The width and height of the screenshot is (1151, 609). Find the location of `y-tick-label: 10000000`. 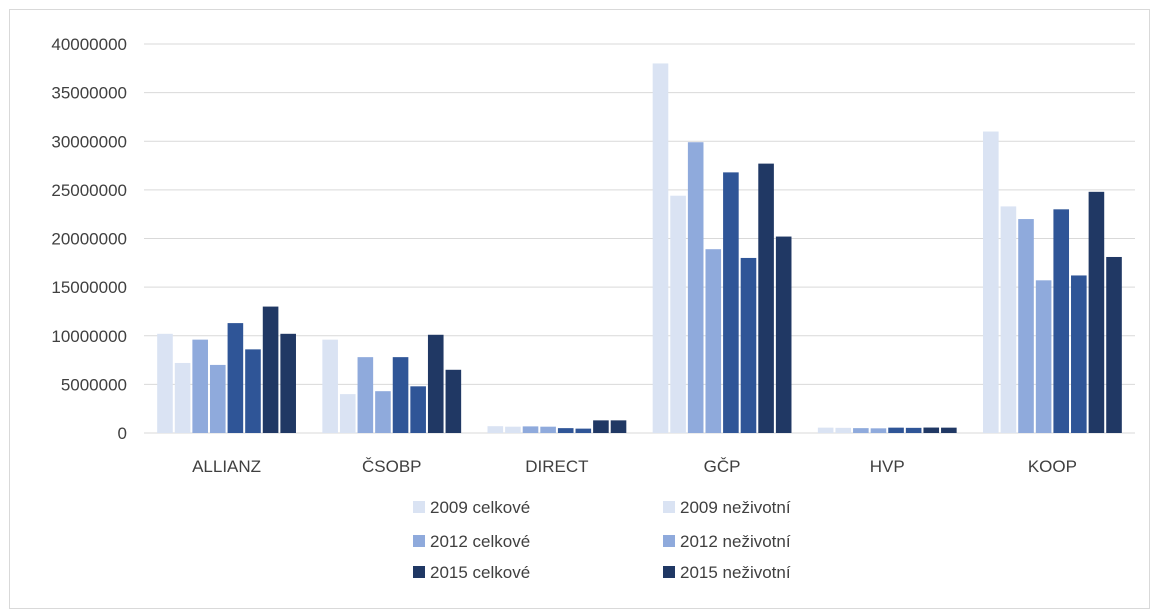

y-tick-label: 10000000 is located at coordinates (89, 336).